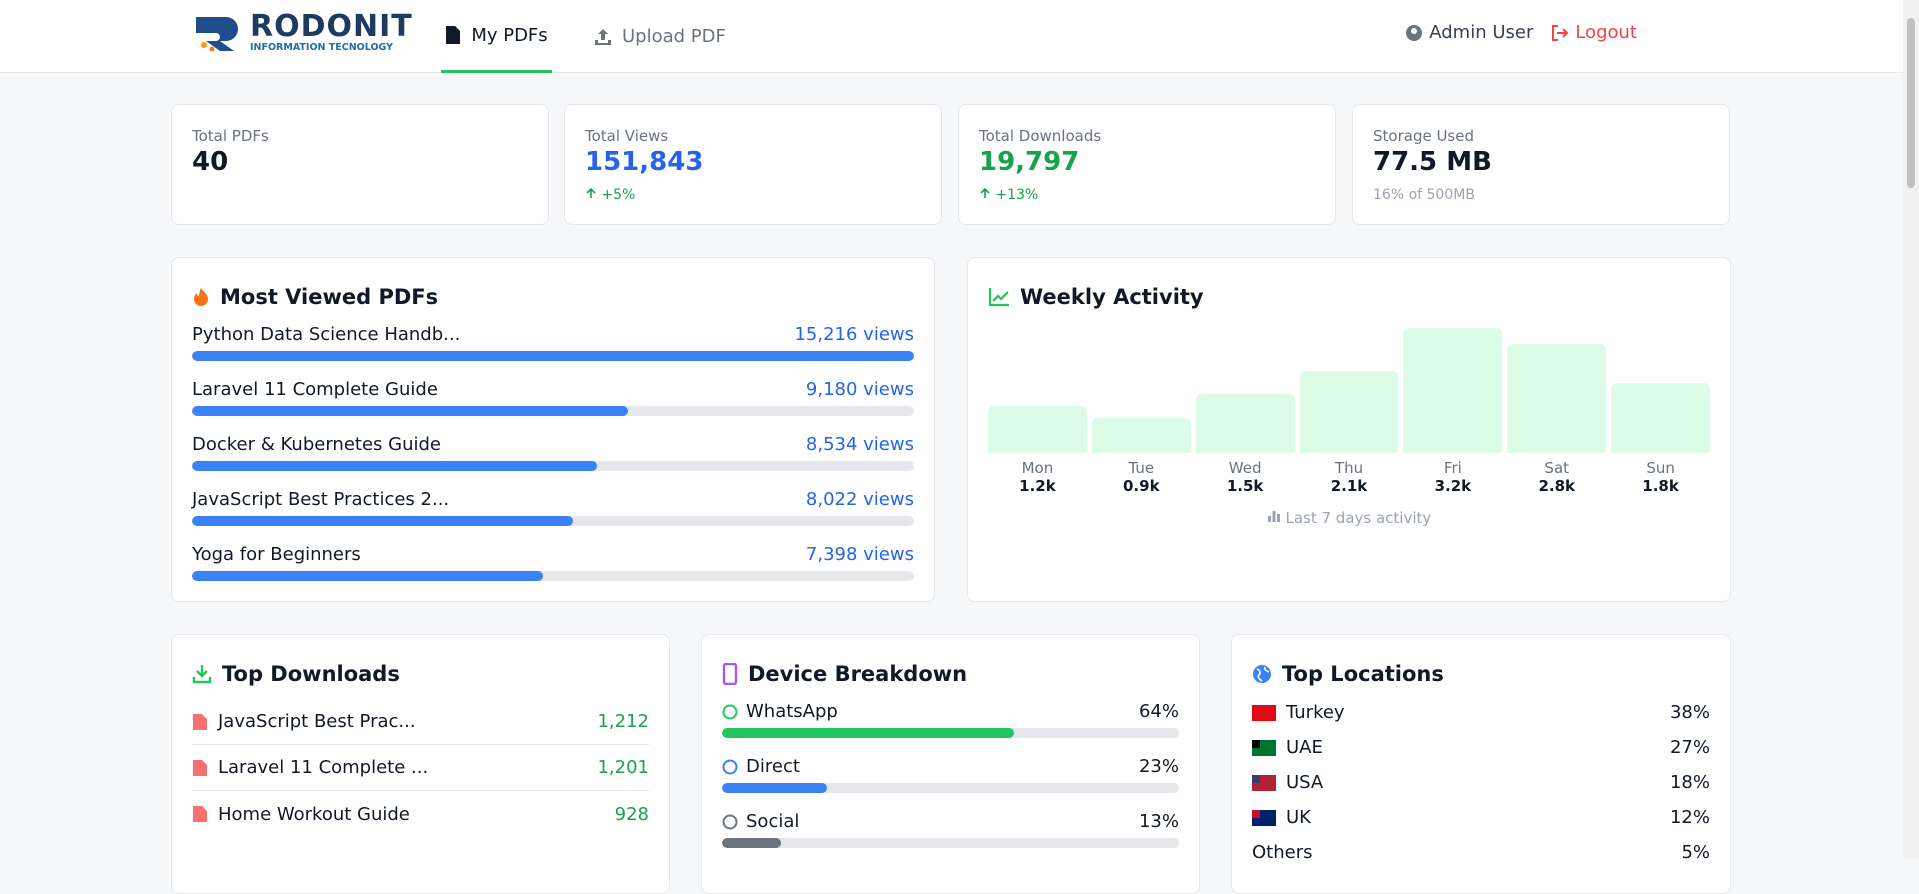 Image resolution: width=1919 pixels, height=894 pixels. Describe the element at coordinates (553, 334) in the screenshot. I see `pdf-row: Python Data Science Handb... 15,216 views` at that location.